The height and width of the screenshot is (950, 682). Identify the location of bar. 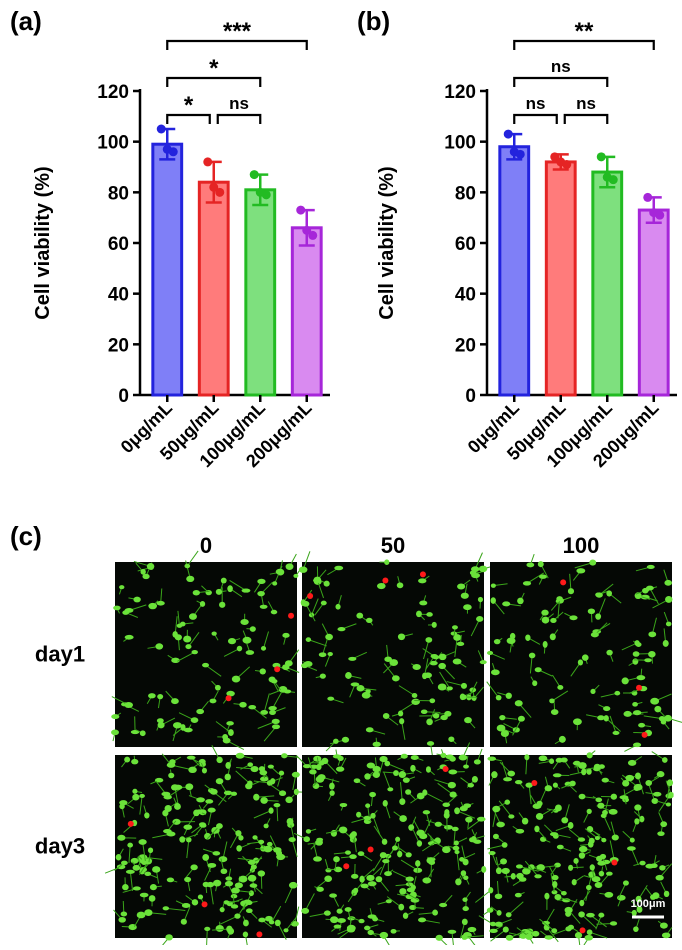
(213, 288).